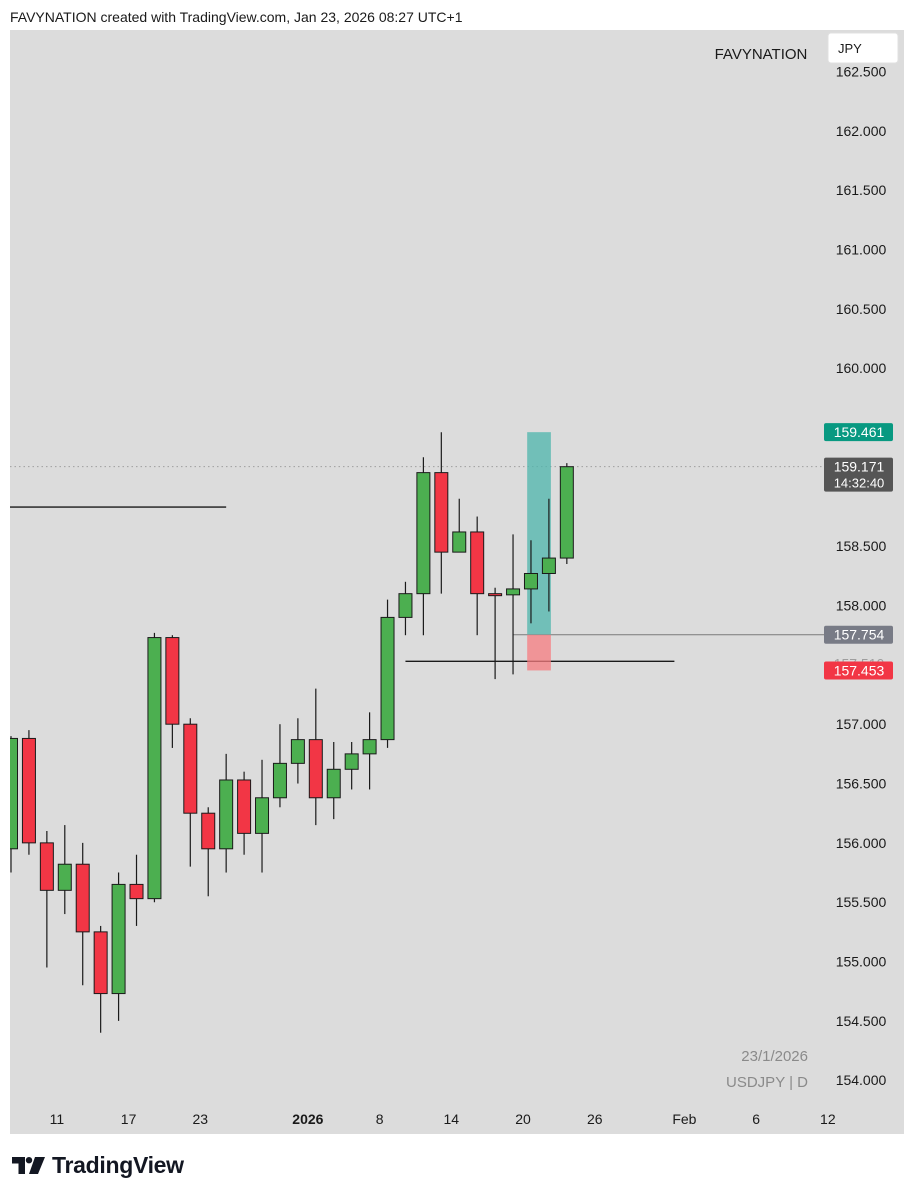 The height and width of the screenshot is (1200, 914). Describe the element at coordinates (861, 309) in the screenshot. I see `y-tick-label: 160.500` at that location.